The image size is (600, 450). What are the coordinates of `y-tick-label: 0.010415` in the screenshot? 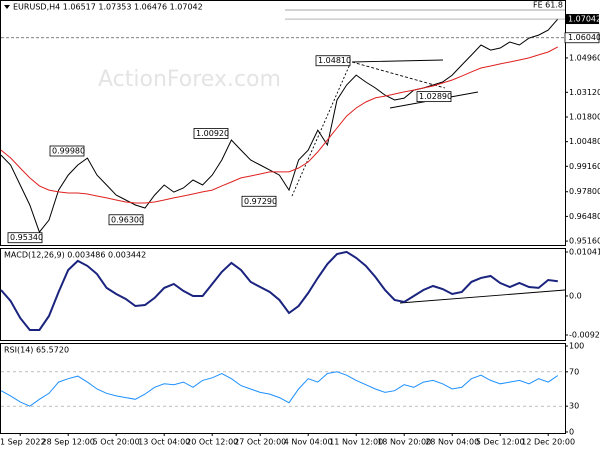 It's located at (584, 251).